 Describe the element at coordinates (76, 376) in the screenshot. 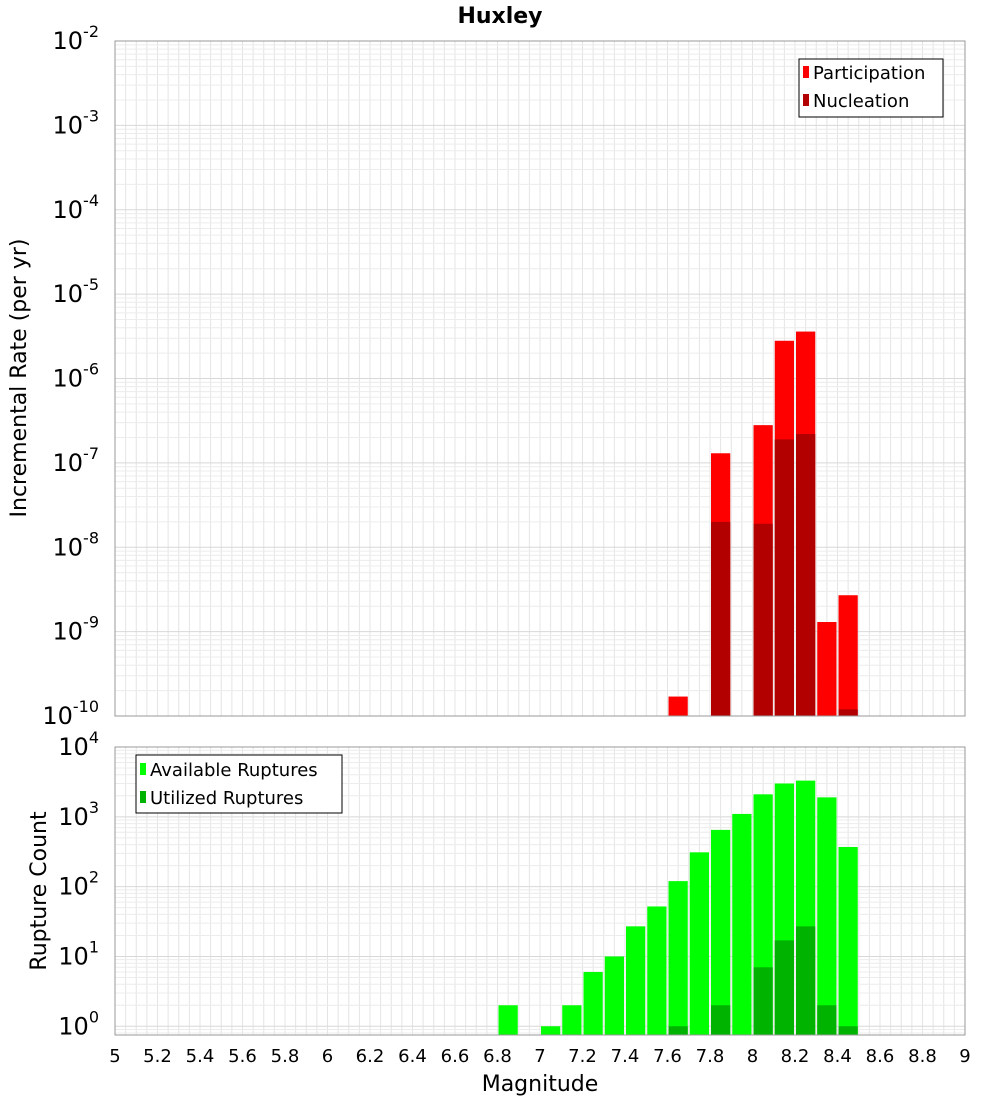

I see `y-tick-label: 10⁻⁶` at that location.